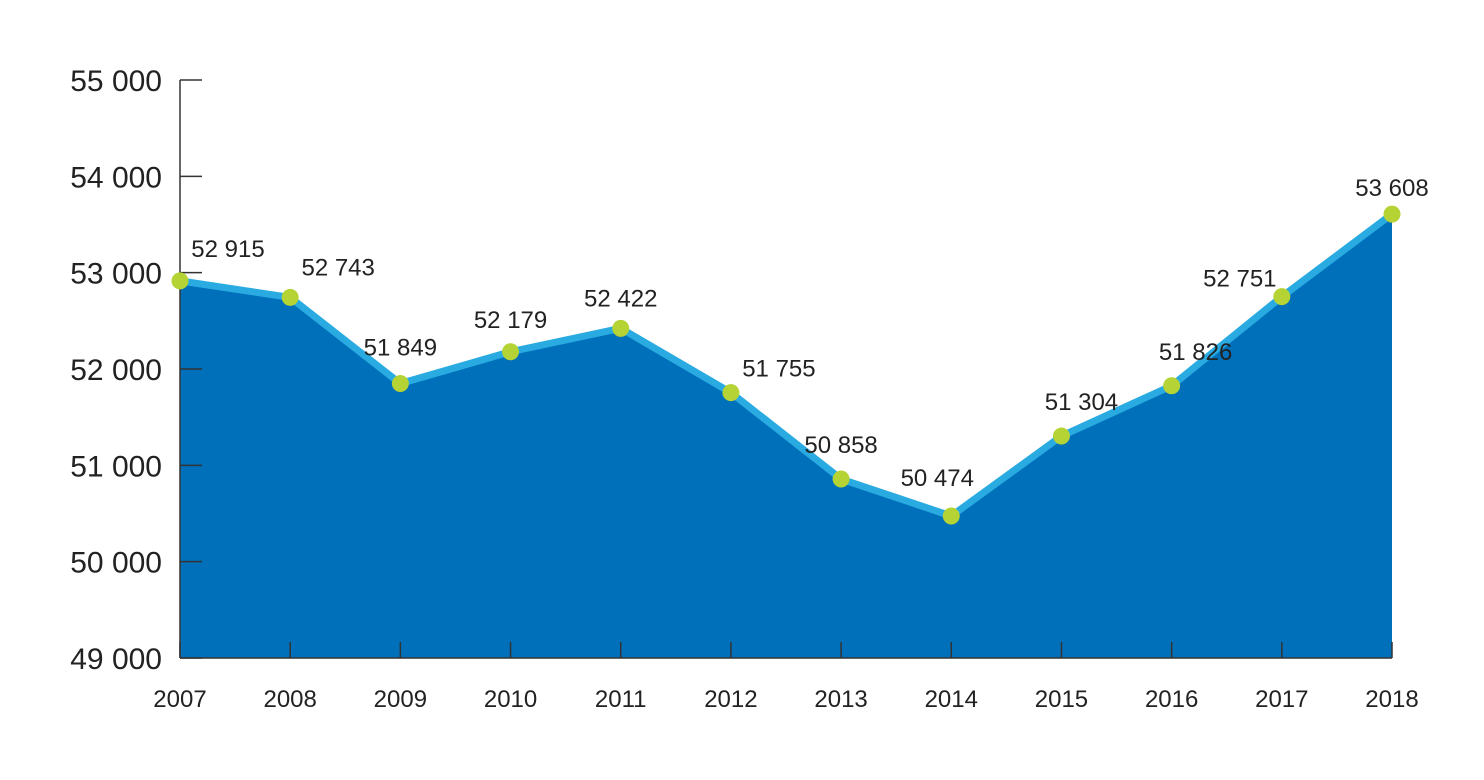 This screenshot has width=1484, height=780. I want to click on y-tick-label: 51 000, so click(116, 466).